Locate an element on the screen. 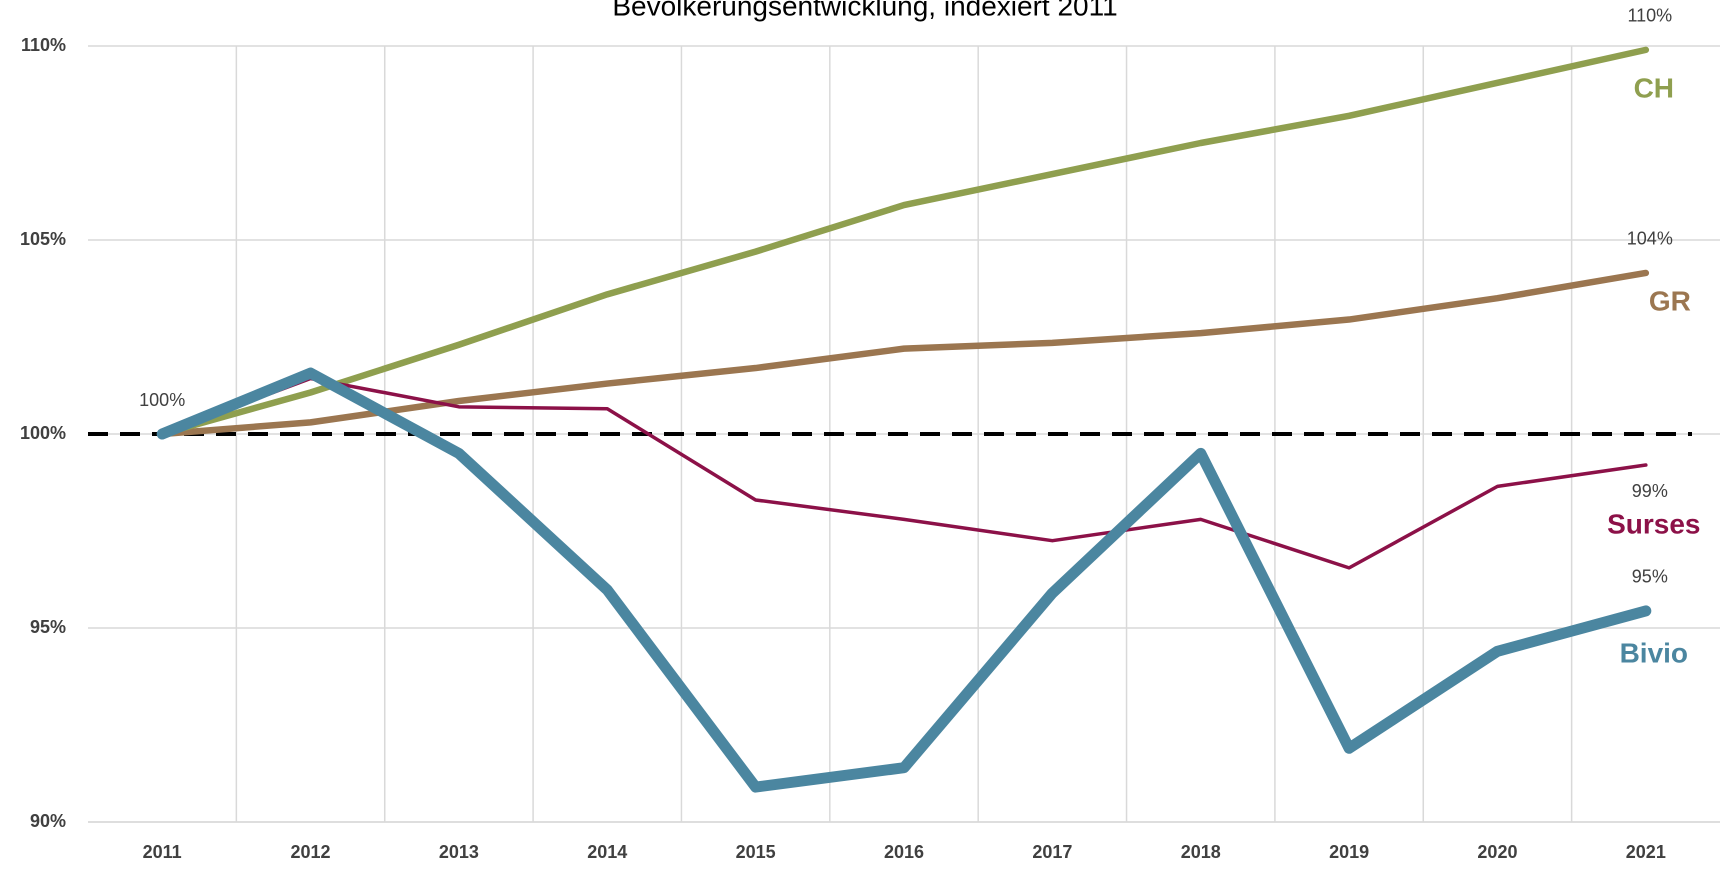  series-label: Bivio is located at coordinates (1654, 652).